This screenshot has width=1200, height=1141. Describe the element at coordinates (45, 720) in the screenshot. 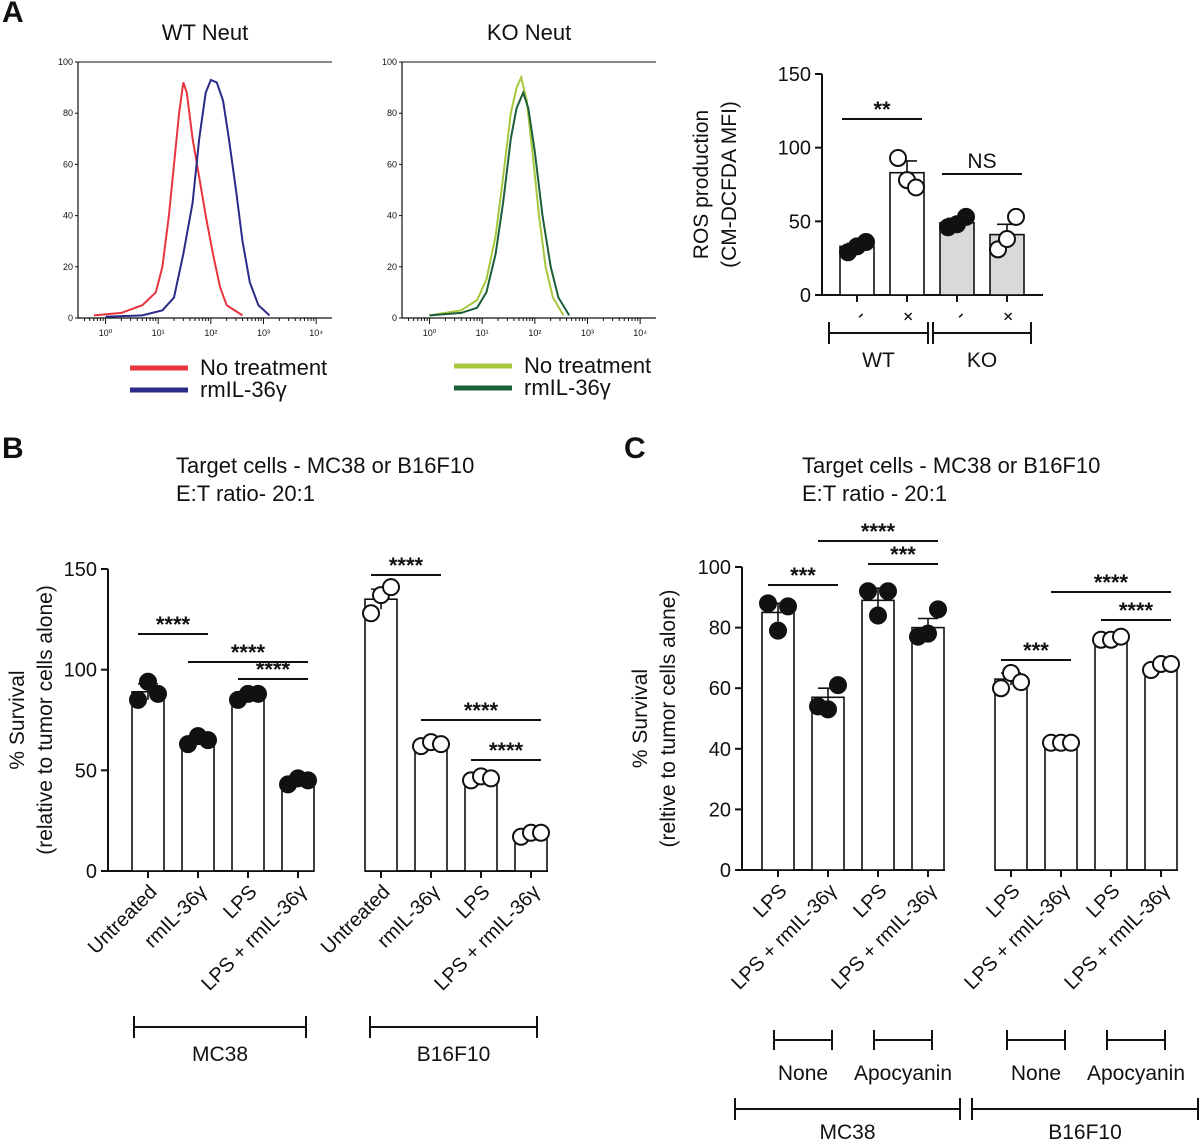

I see `y-axis-label-line: (relative to tumor cells alone)` at that location.